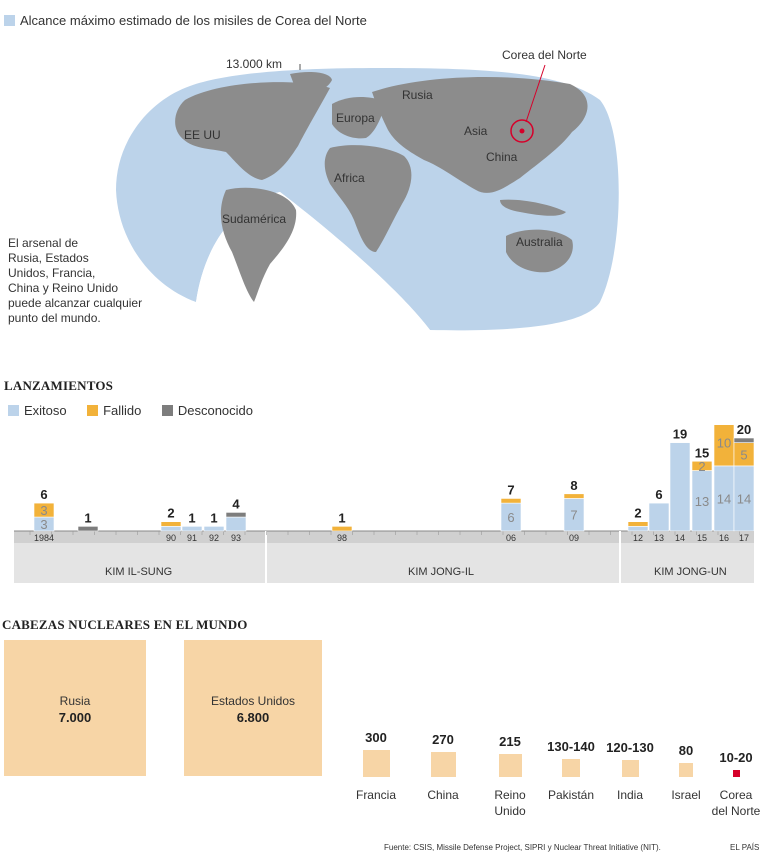 This screenshot has height=866, width=768. What do you see at coordinates (744, 431) in the screenshot?
I see `bar-total-label: 20` at bounding box center [744, 431].